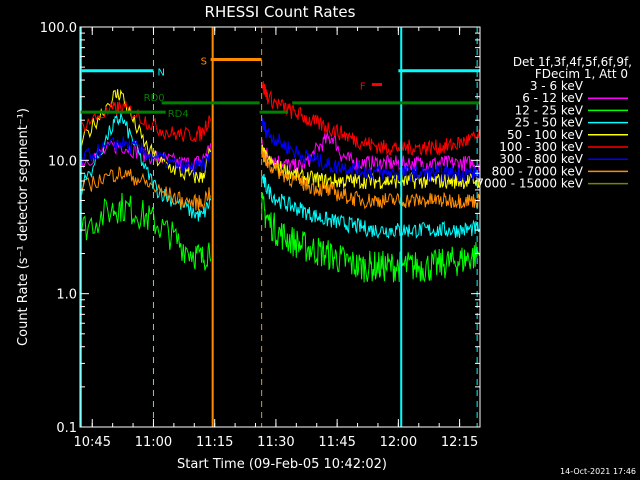 Image resolution: width=640 pixels, height=480 pixels. I want to click on legend-label-300-800-kev: 300 - 800 keV, so click(541, 159).